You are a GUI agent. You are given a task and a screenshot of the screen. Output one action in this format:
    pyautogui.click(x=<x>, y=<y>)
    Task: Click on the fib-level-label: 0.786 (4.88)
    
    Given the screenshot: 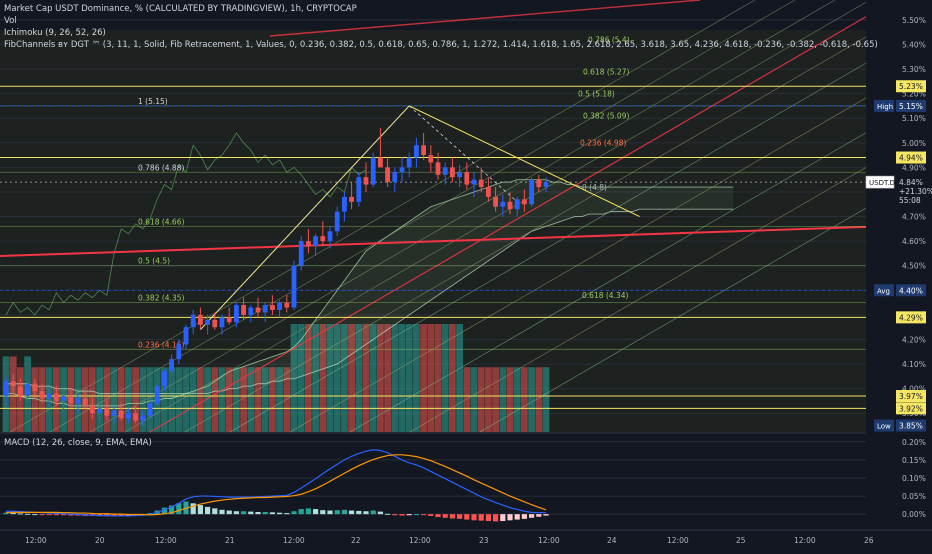 What is the action you would take?
    pyautogui.click(x=161, y=167)
    